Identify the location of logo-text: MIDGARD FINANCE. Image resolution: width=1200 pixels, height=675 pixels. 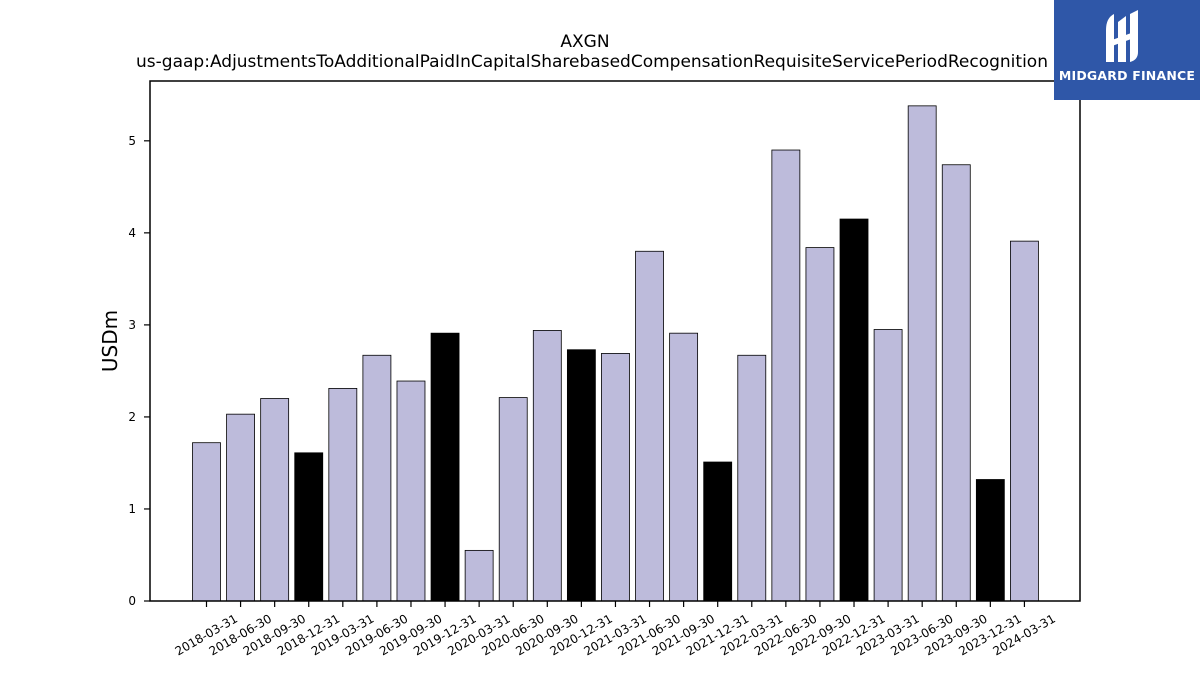
(1127, 75).